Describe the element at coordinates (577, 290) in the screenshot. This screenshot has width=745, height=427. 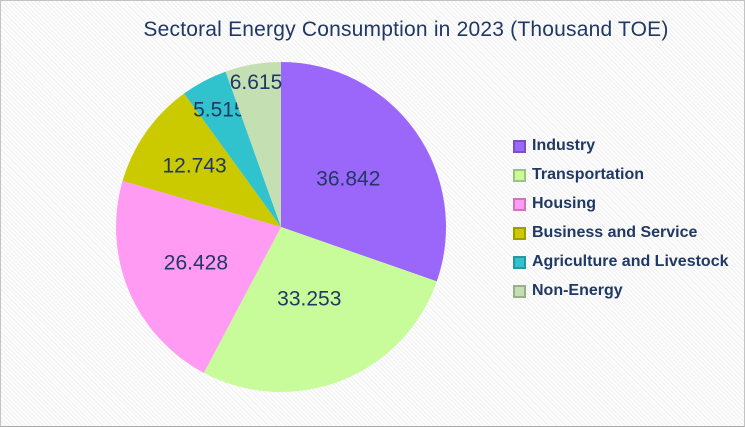
I see `legend-label: Non-Energy` at that location.